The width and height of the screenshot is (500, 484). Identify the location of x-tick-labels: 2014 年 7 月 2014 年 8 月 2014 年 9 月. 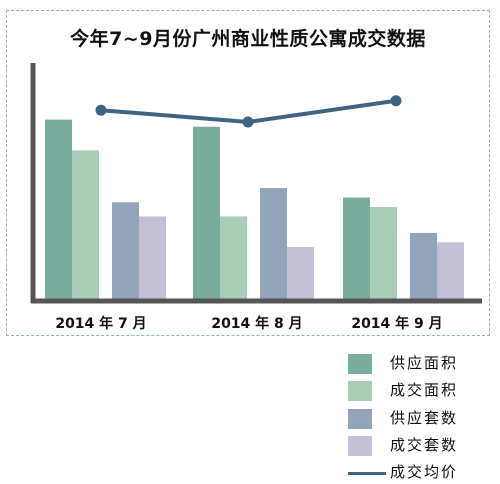
(248, 323).